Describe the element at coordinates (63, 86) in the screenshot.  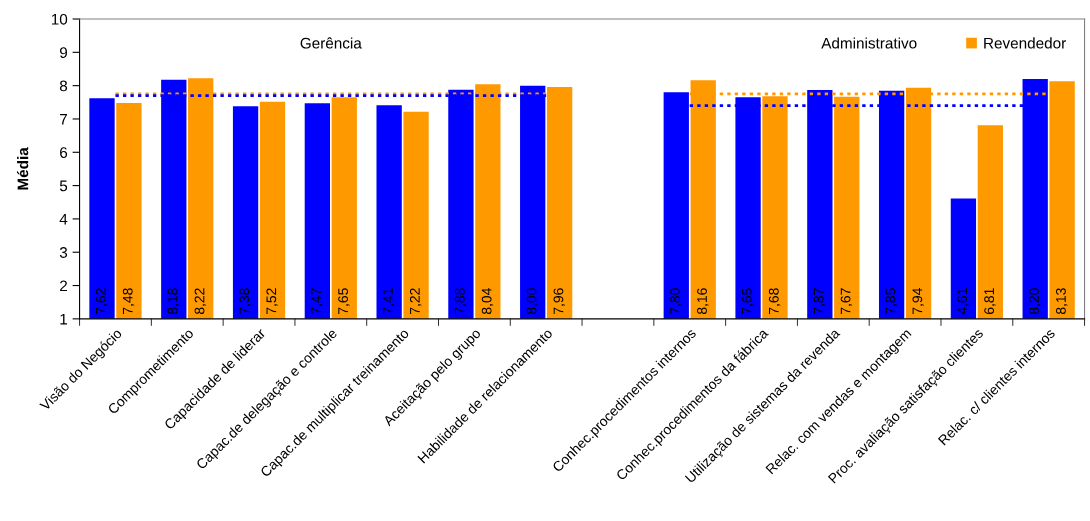
I see `y-tick-label: 8` at that location.